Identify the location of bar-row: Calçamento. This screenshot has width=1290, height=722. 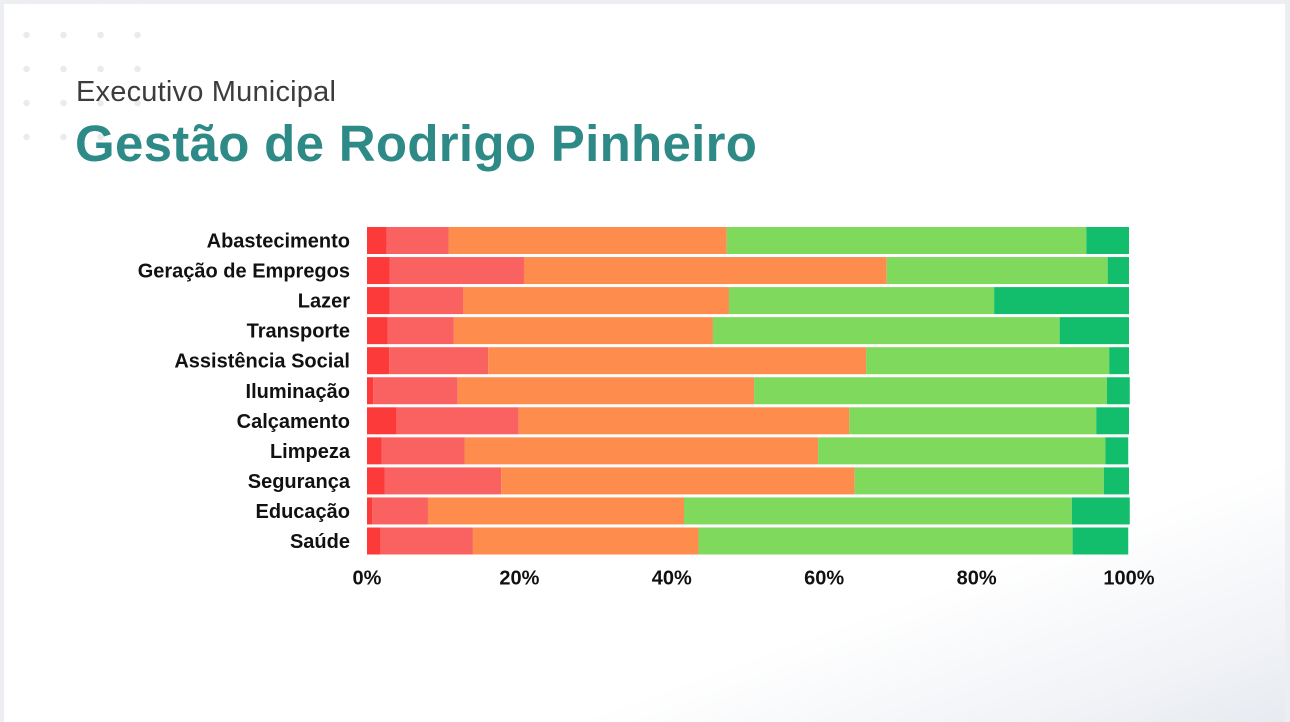
(683, 421).